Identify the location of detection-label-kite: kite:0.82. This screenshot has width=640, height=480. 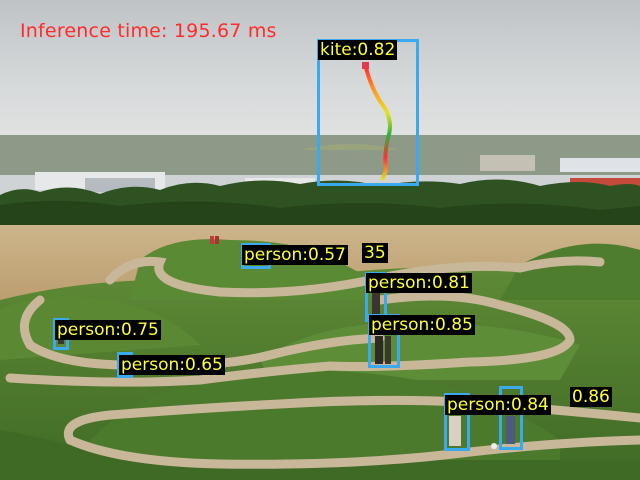
(358, 50).